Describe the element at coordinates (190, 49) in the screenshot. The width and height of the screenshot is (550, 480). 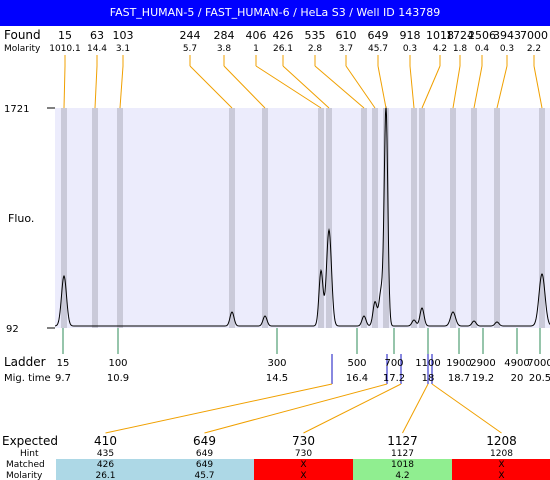
I see `found-molarity-label: 5.7` at that location.